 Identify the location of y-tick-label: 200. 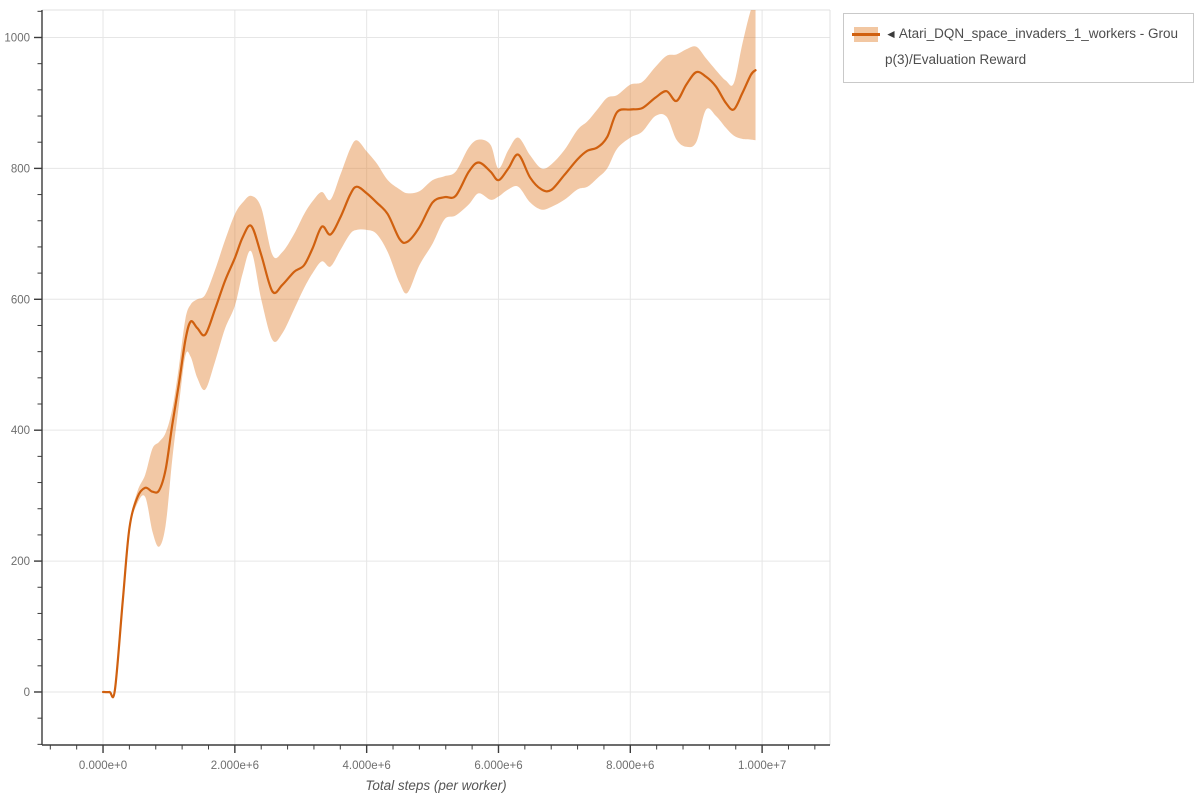
(20, 562).